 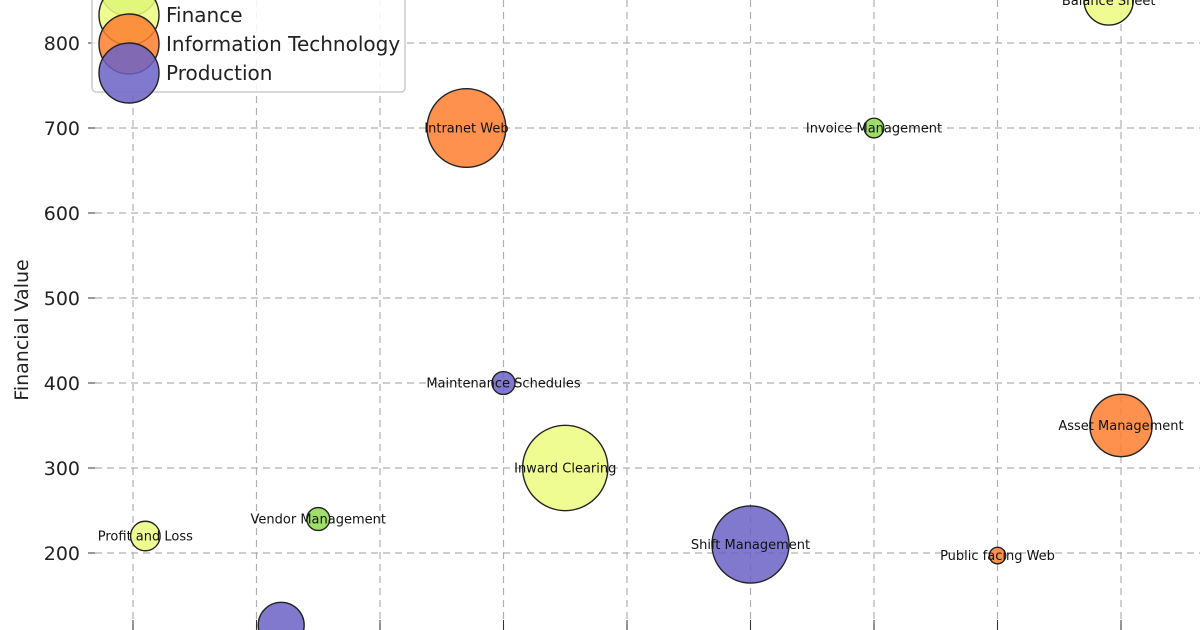 What do you see at coordinates (62, 214) in the screenshot?
I see `y-tick-label: 600` at bounding box center [62, 214].